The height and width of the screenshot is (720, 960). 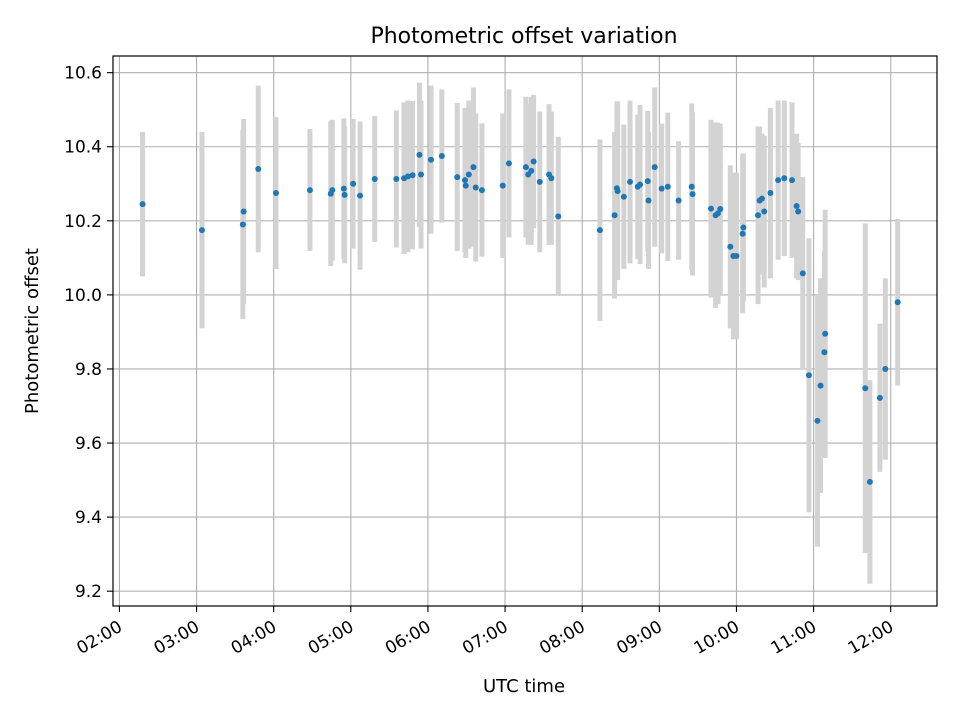 I want to click on y-tick-label: 9.2, so click(x=88, y=592).